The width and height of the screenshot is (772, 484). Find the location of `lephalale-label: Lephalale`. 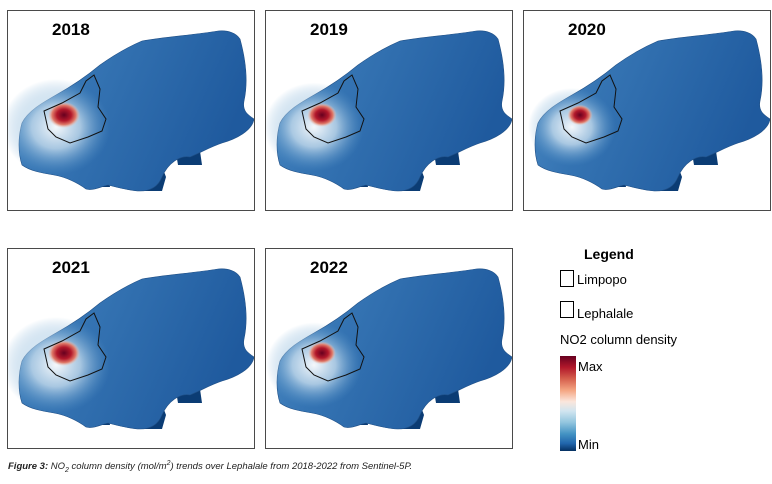

lephalale-label: Lephalale is located at coordinates (605, 313).